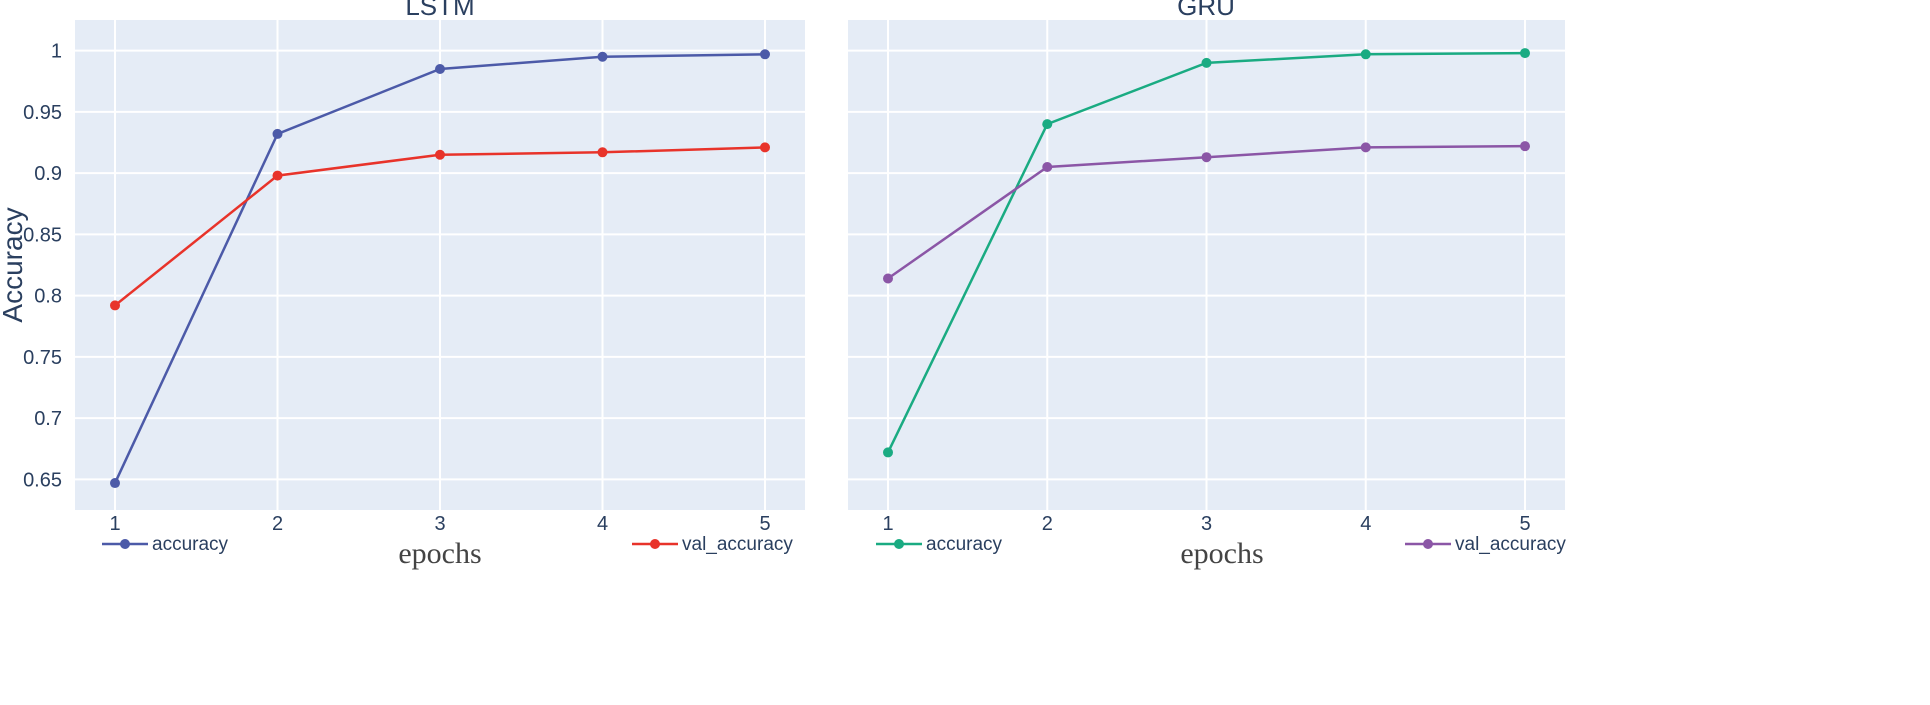 Image resolution: width=1930 pixels, height=705 pixels. Describe the element at coordinates (42, 358) in the screenshot. I see `y-tick-label: 0.75` at that location.